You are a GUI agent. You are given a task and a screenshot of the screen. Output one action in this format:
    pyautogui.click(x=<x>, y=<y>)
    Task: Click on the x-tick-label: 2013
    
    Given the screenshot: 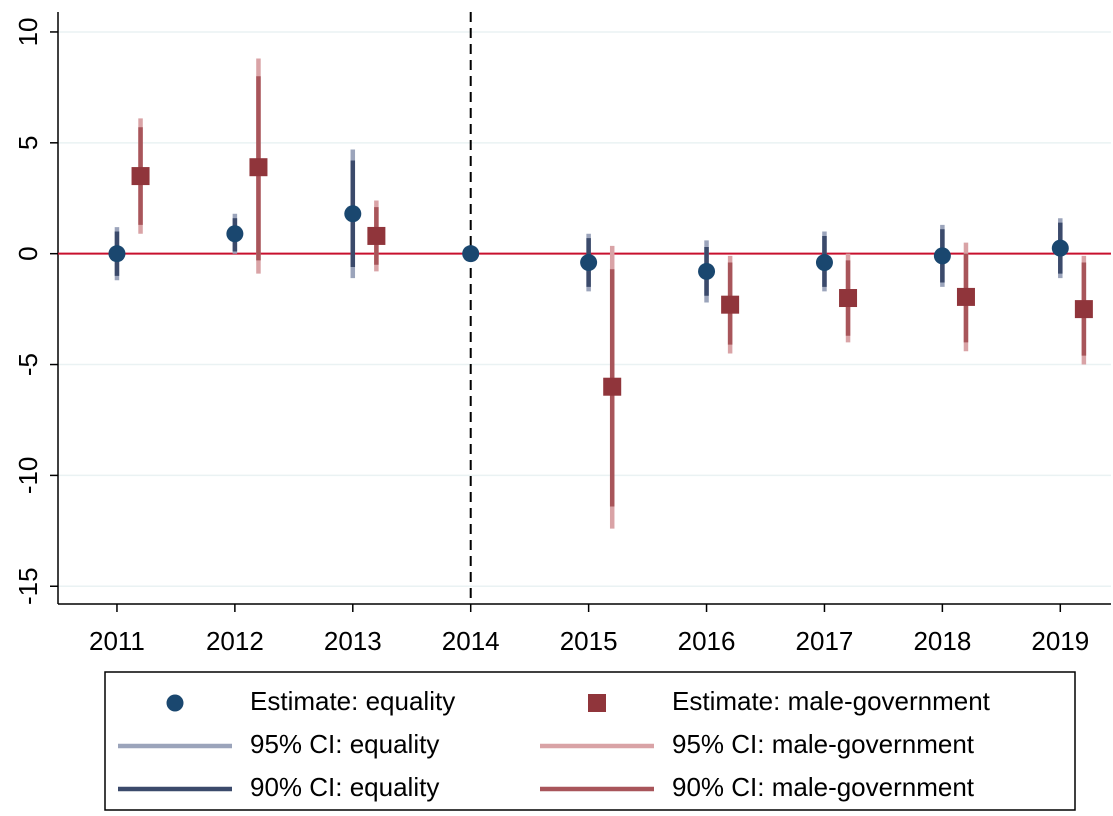 What is the action you would take?
    pyautogui.click(x=353, y=641)
    